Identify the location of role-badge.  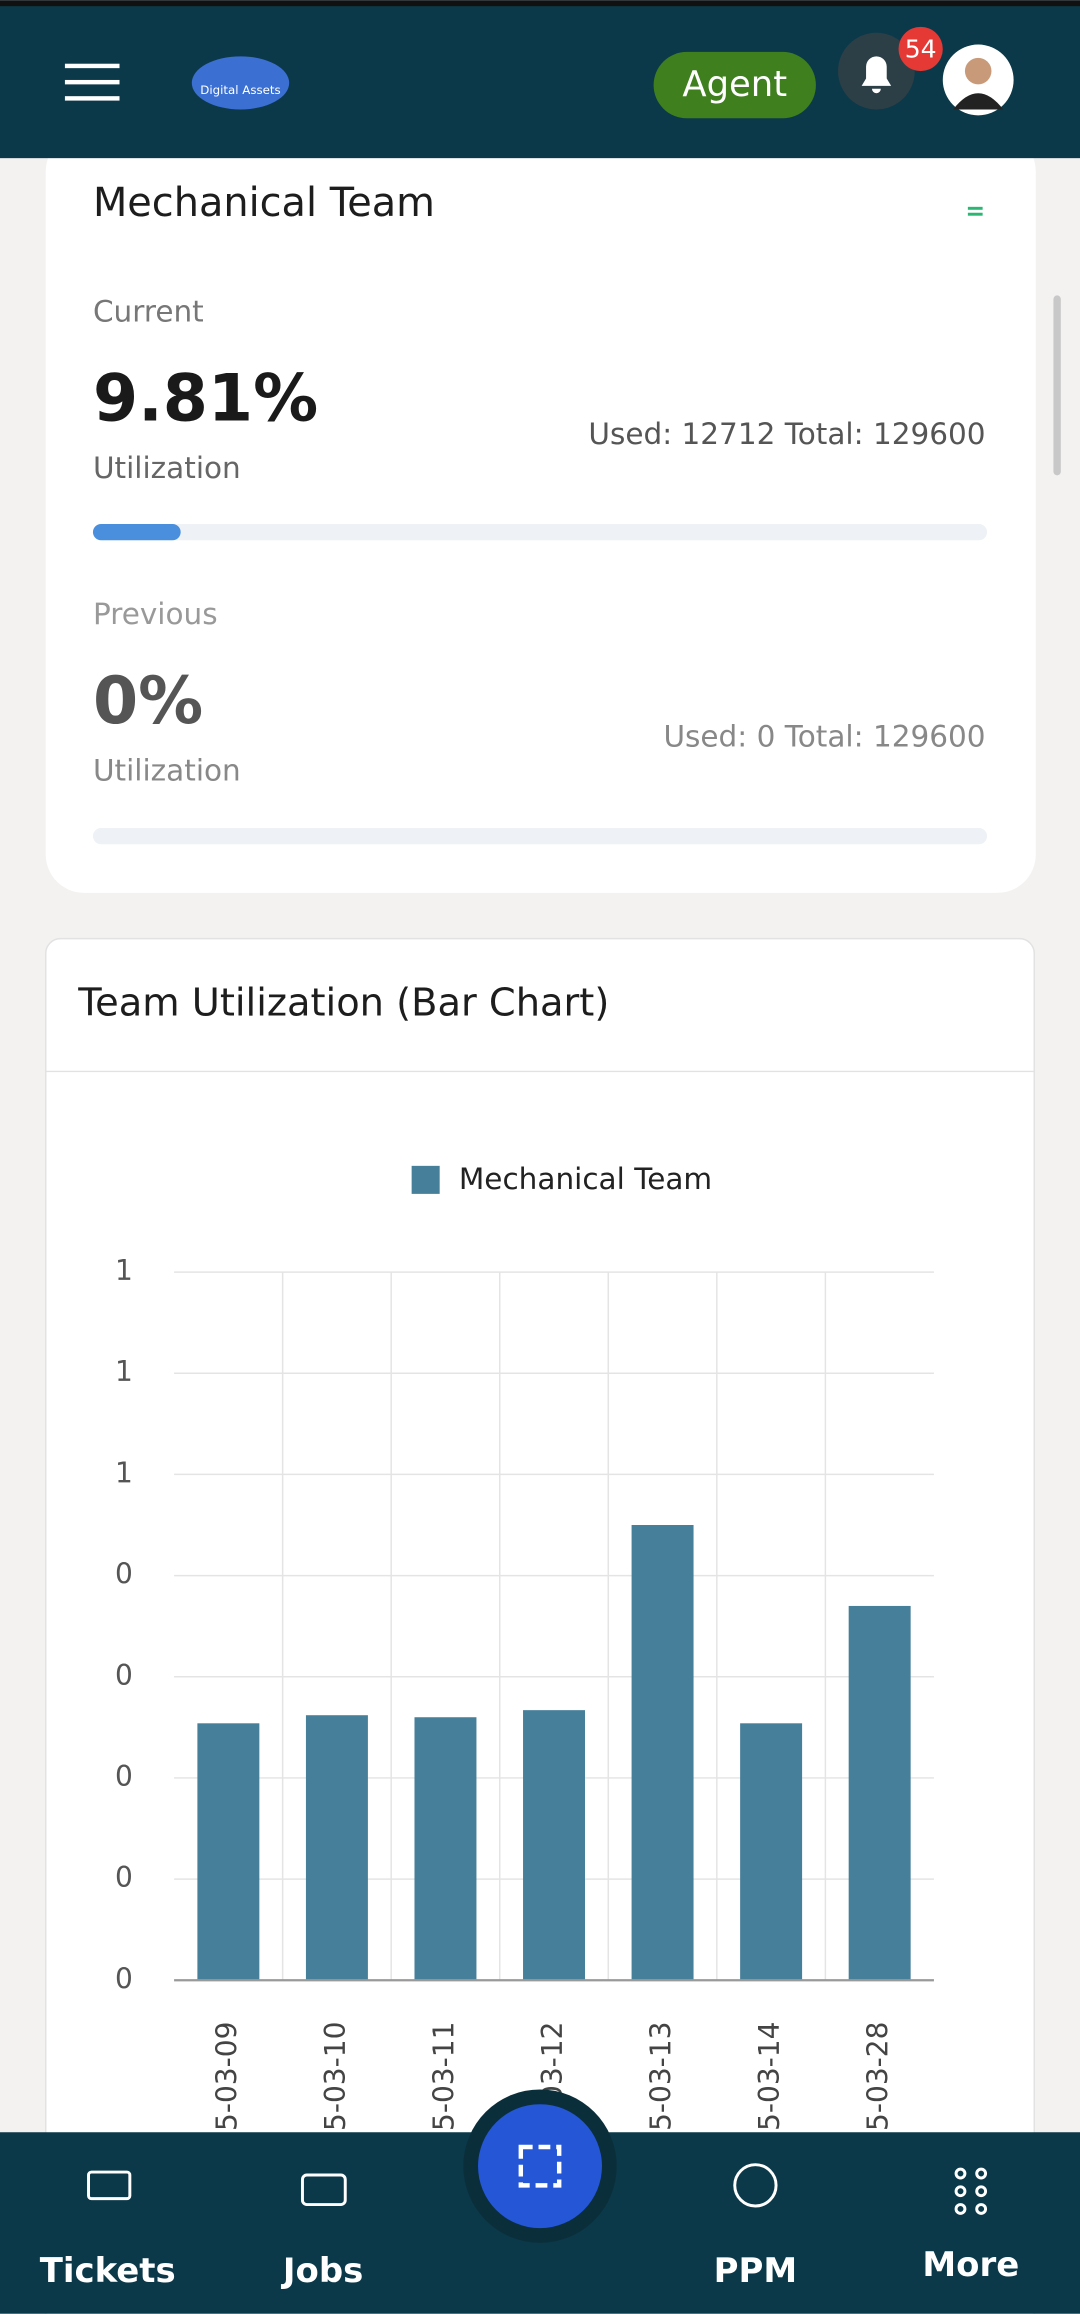
(734, 85).